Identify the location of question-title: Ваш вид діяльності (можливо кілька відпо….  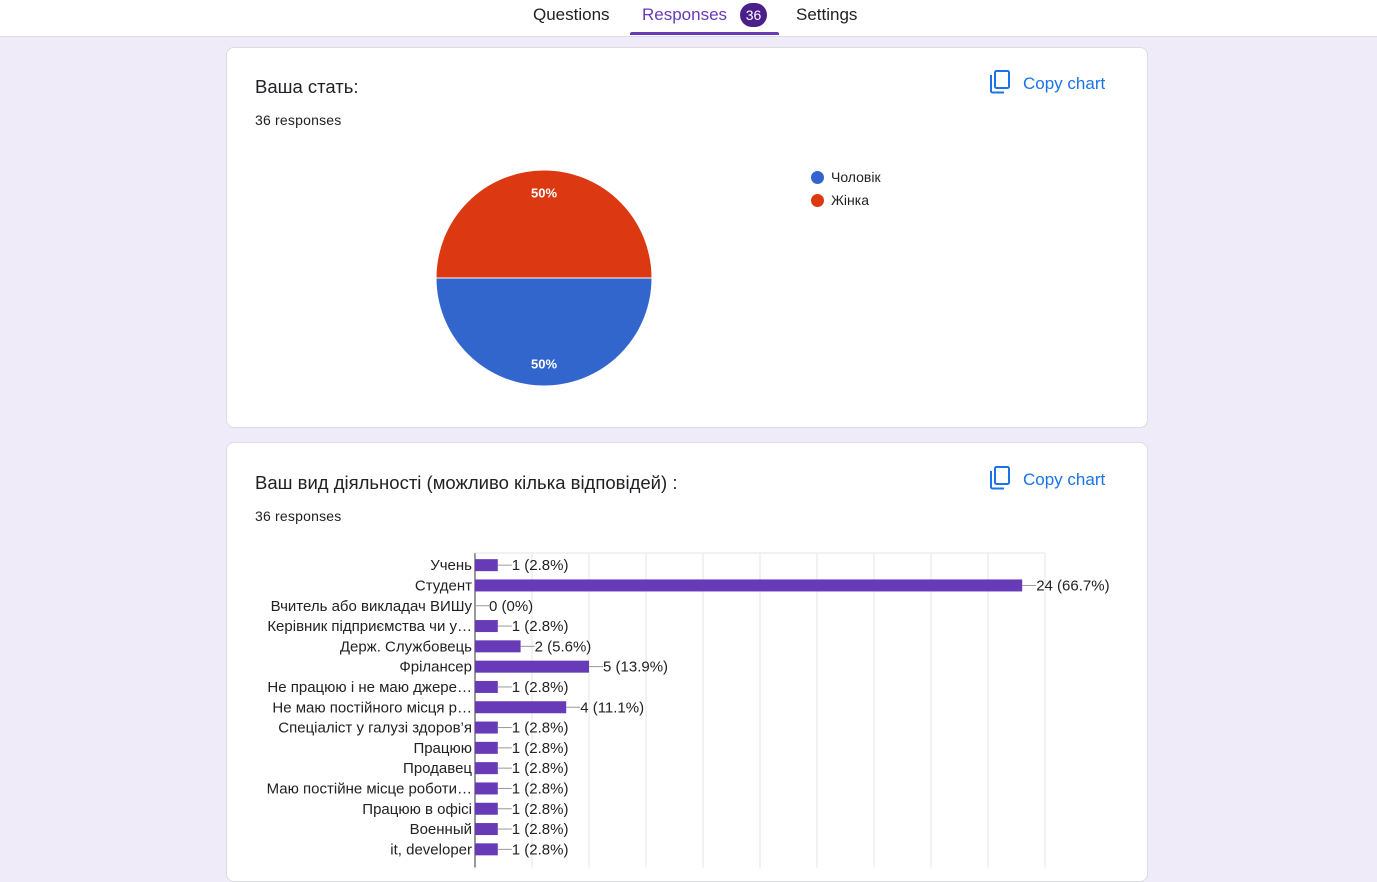
(466, 482).